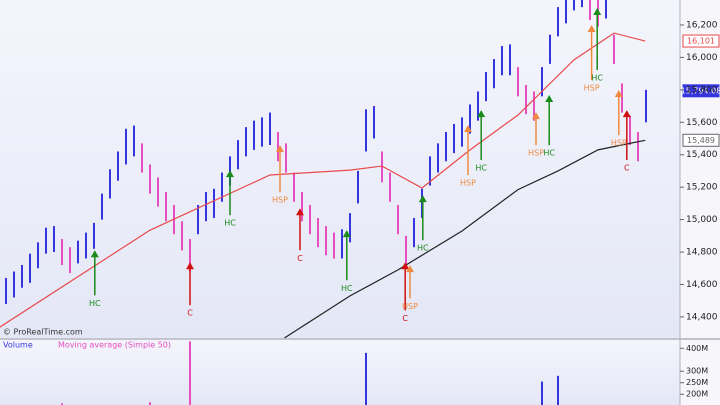 This screenshot has width=720, height=405. What do you see at coordinates (700, 202) in the screenshot?
I see `axis-panel` at bounding box center [700, 202].